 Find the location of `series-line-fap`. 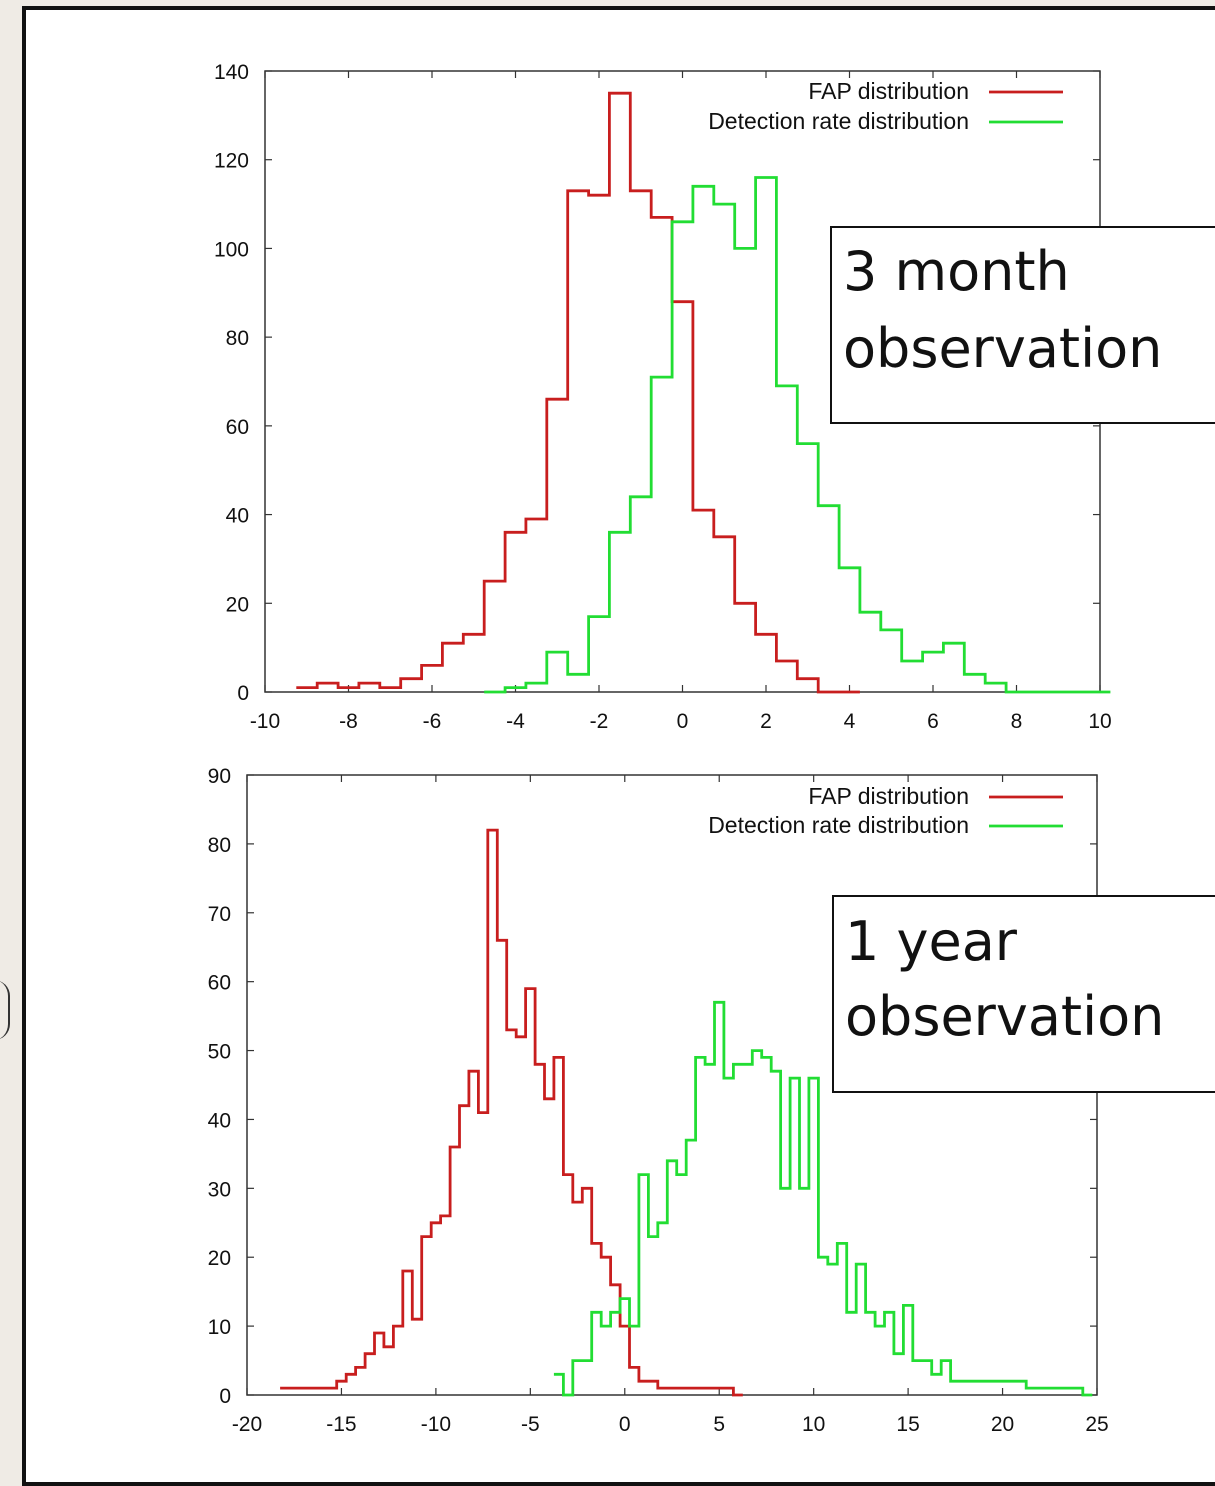

series-line-fap is located at coordinates (511, 1112).